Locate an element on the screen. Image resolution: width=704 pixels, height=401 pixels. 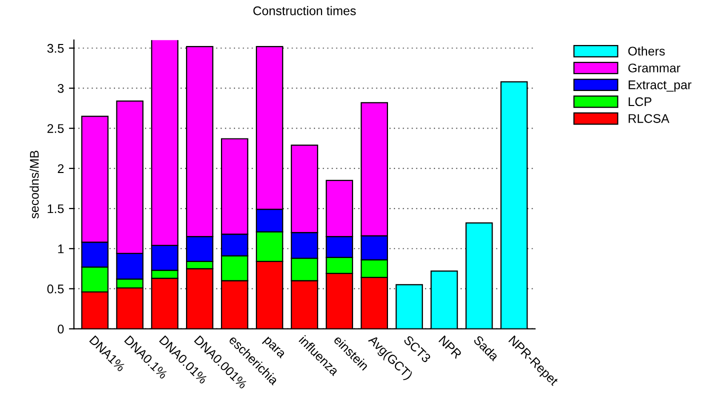
y-tick-label: 2 is located at coordinates (61, 168).